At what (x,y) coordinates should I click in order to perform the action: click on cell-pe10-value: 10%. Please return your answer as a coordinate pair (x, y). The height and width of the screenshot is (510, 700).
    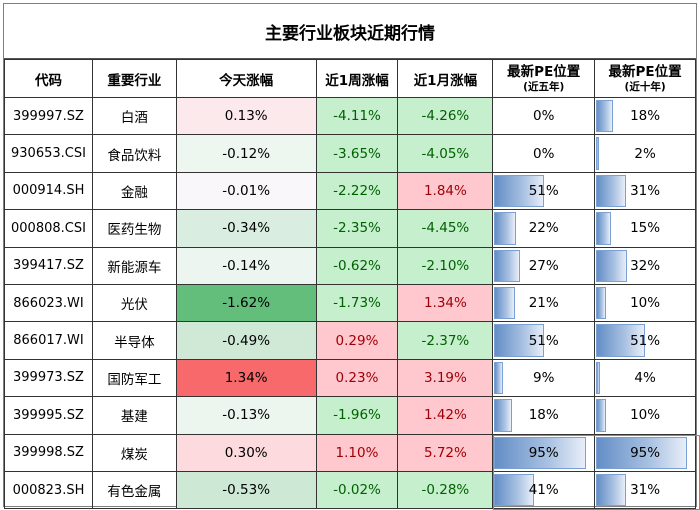
    Looking at the image, I should click on (645, 303).